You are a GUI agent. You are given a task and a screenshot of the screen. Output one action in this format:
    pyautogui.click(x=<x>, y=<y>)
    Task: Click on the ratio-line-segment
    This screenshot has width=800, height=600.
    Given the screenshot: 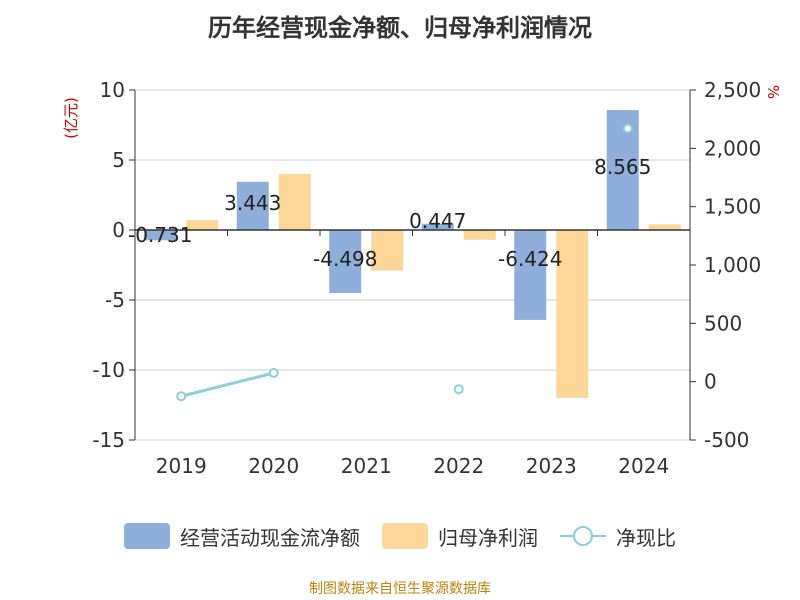 What is the action you would take?
    pyautogui.click(x=227, y=384)
    